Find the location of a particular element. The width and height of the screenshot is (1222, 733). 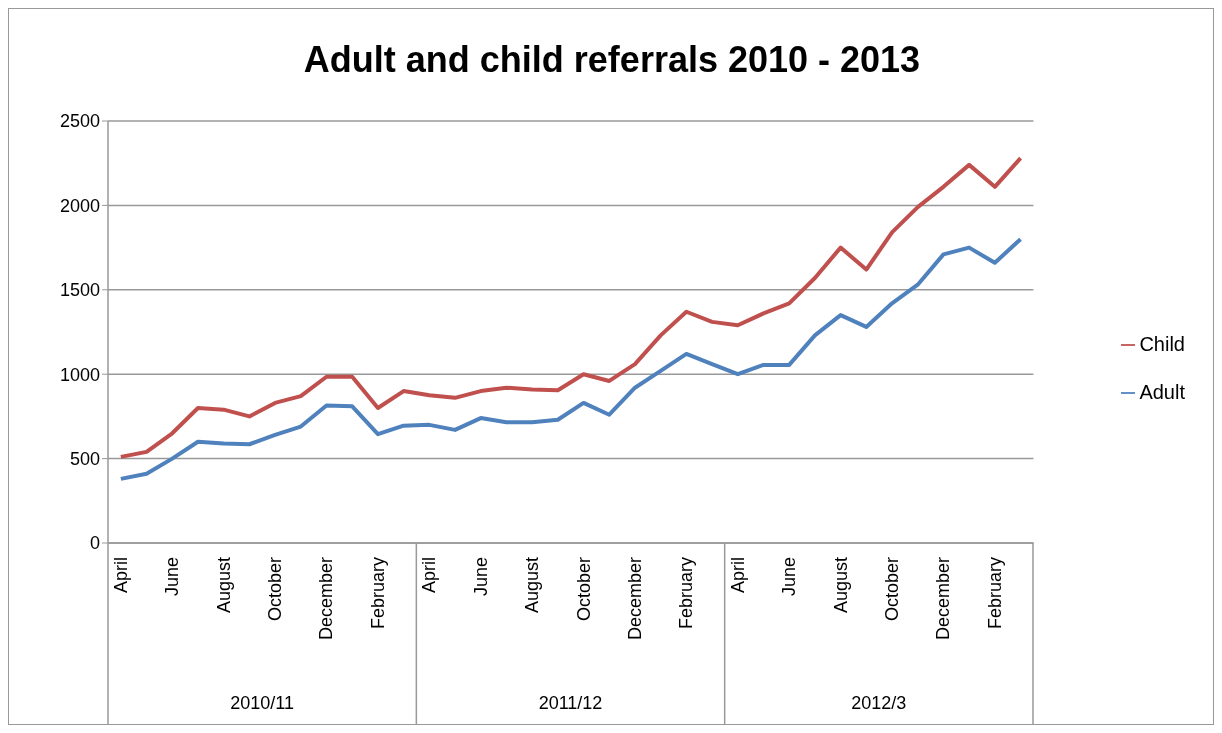

y-tick-label: 1000 is located at coordinates (79, 374).